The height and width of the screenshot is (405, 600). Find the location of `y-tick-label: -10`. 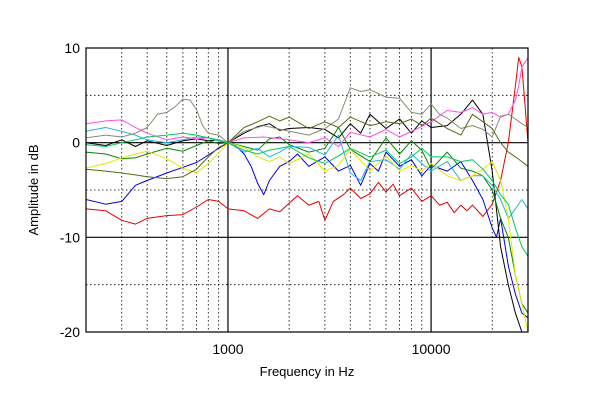

y-tick-label: -10 is located at coordinates (70, 237).